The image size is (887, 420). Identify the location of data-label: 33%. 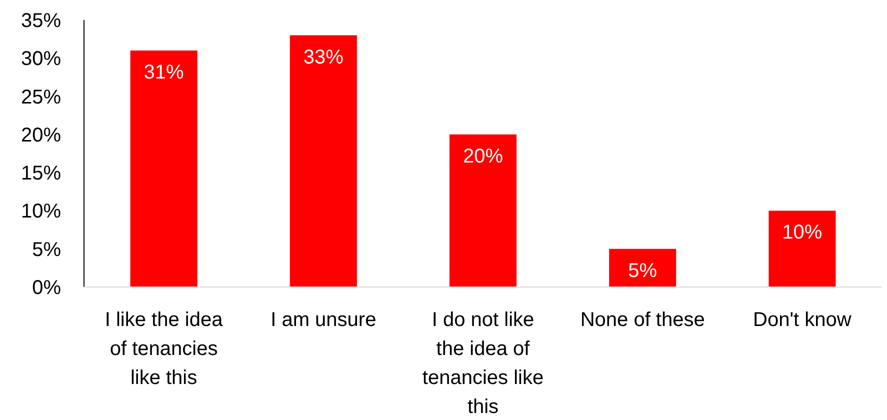
(323, 57).